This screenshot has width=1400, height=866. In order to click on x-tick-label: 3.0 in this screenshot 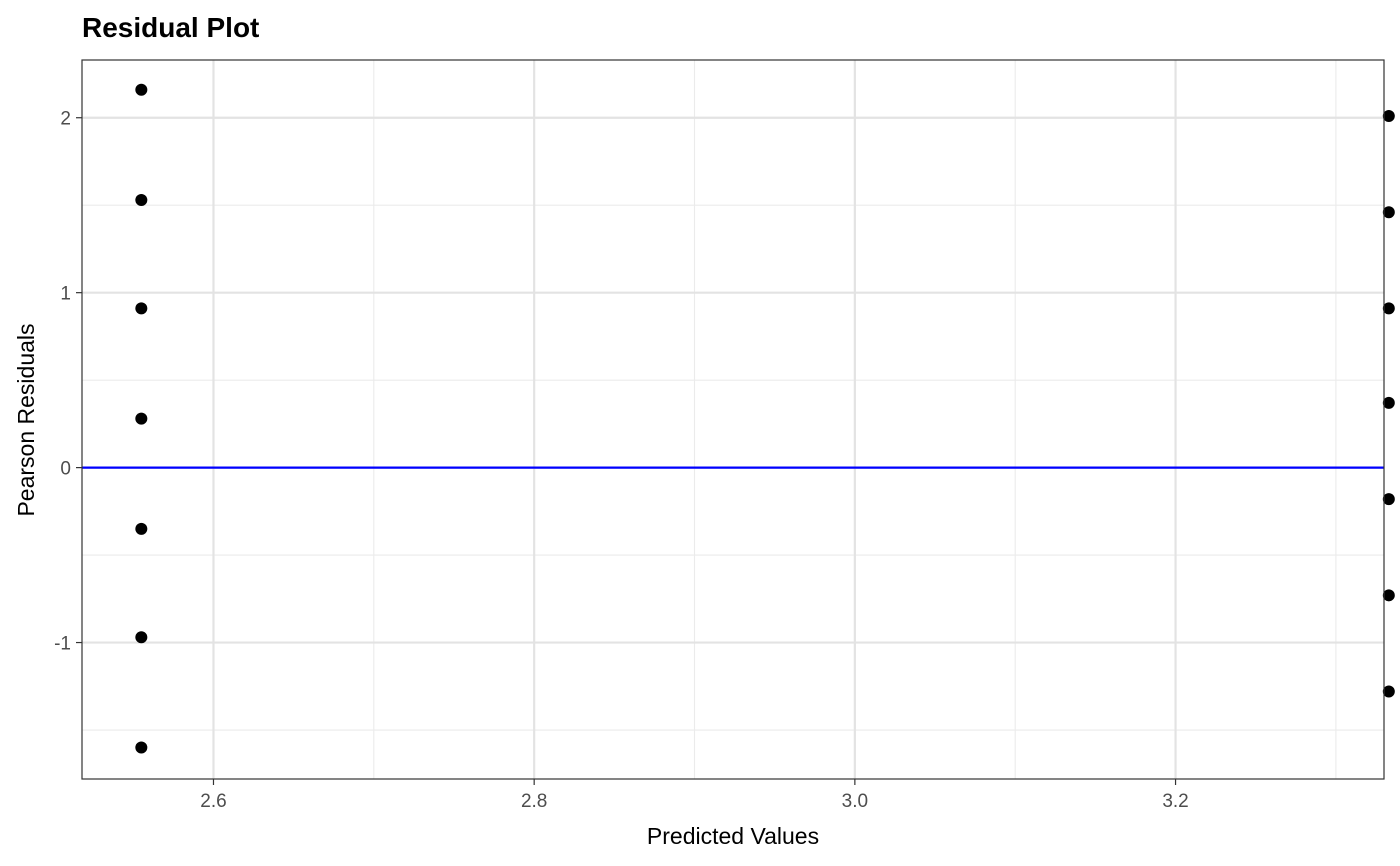, I will do `click(855, 801)`.